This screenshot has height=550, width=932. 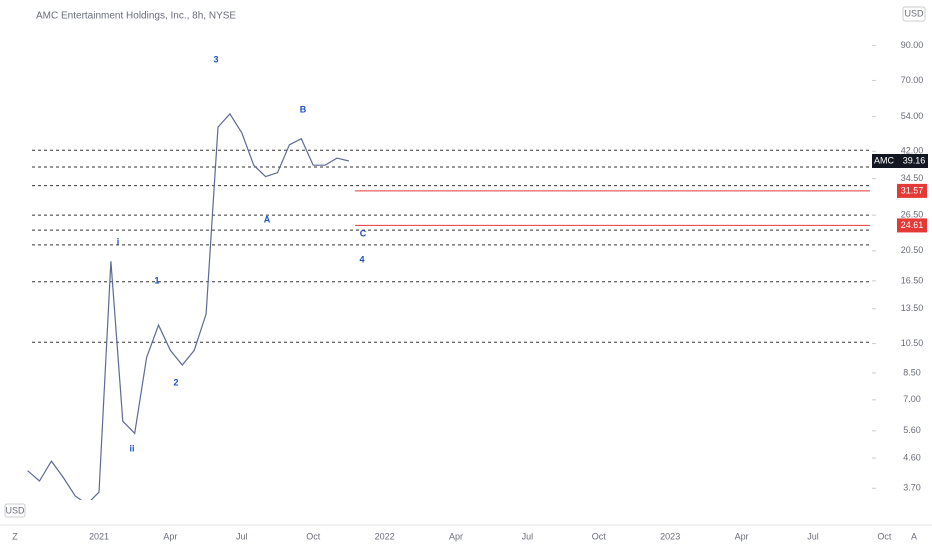 I want to click on y-tick-label: 13.50, so click(x=912, y=308).